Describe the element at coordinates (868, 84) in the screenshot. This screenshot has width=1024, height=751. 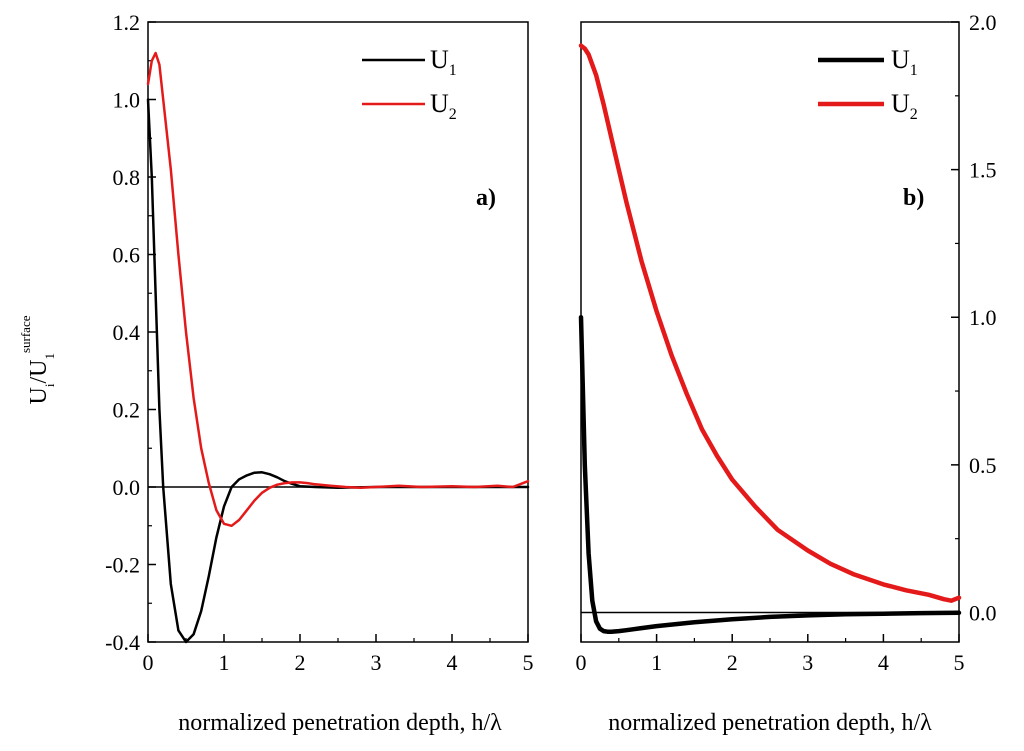
I see `panel-b-legend: U1 U2` at that location.